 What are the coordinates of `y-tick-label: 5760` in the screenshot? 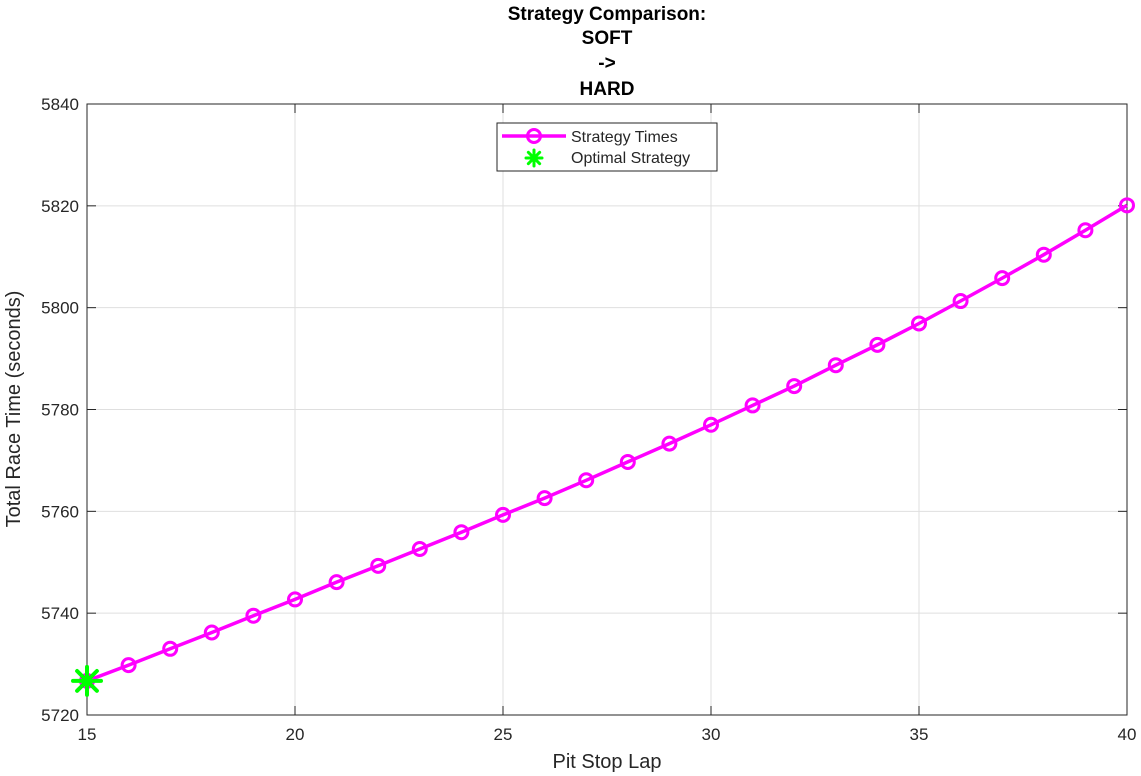 It's located at (60, 511).